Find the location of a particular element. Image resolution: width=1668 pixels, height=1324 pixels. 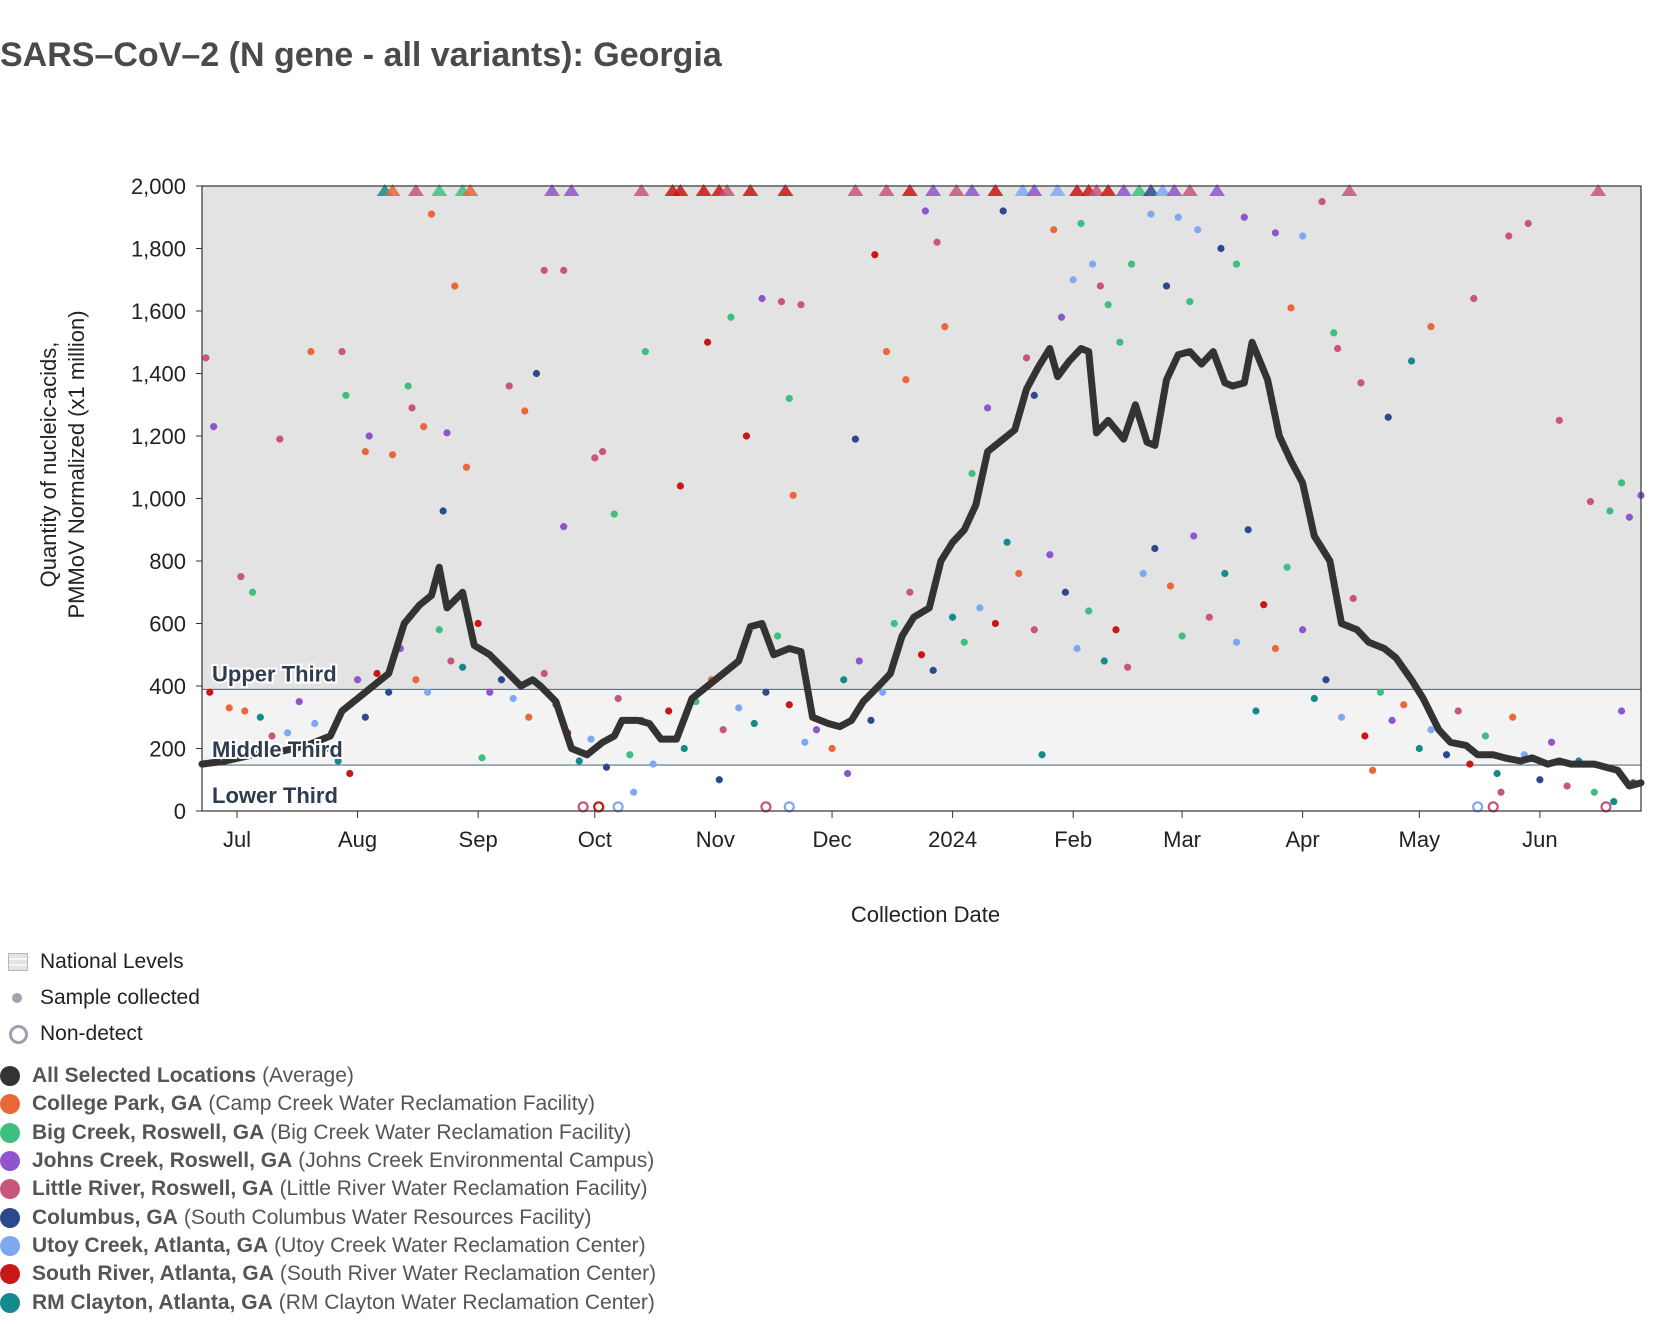

x-tick-label: Apr is located at coordinates (1303, 839).